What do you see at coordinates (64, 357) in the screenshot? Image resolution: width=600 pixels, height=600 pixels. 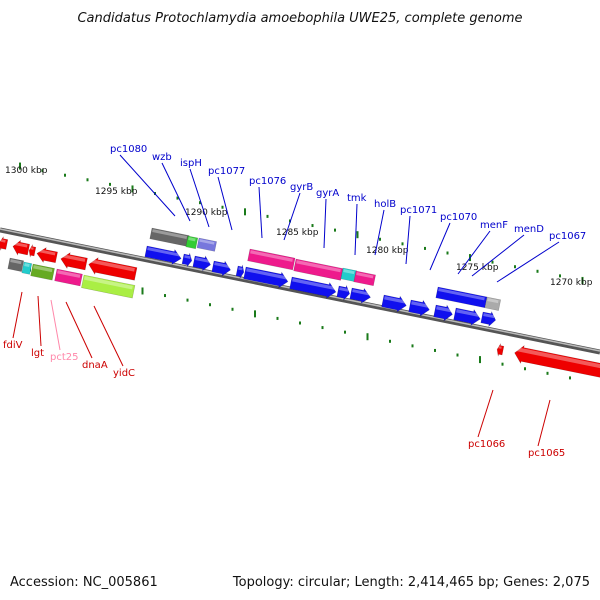 I see `gene-label-pct25: pct25` at bounding box center [64, 357].